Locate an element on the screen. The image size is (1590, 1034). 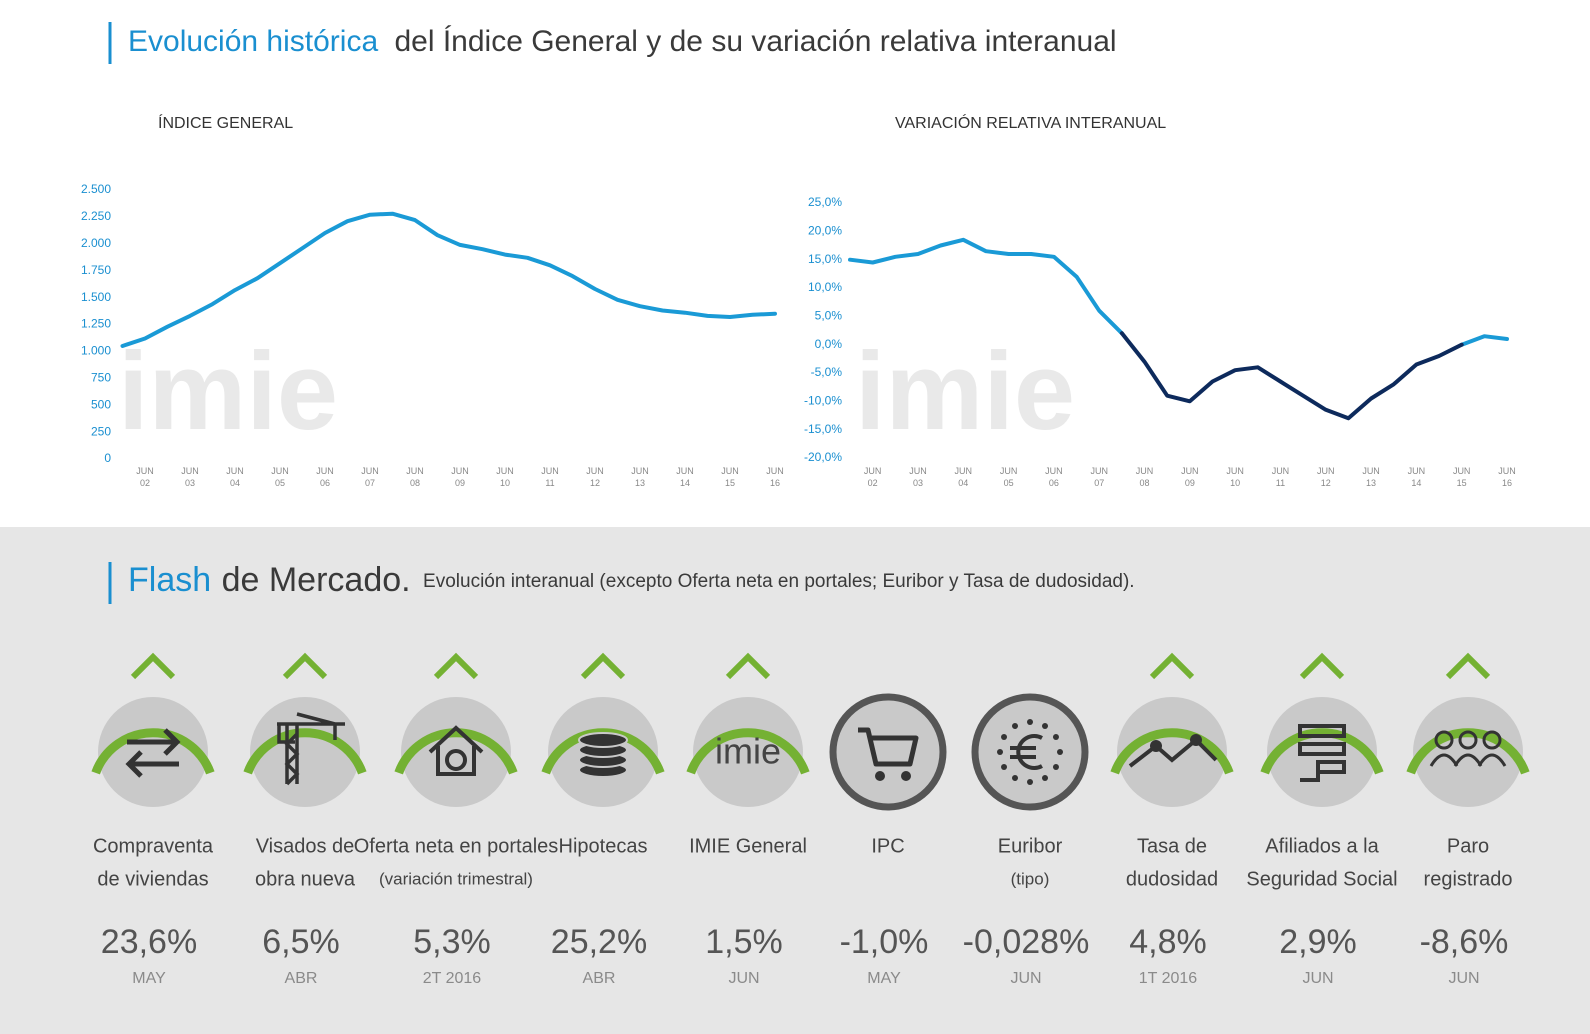
y-tick-label: -5,0% is located at coordinates (827, 372).